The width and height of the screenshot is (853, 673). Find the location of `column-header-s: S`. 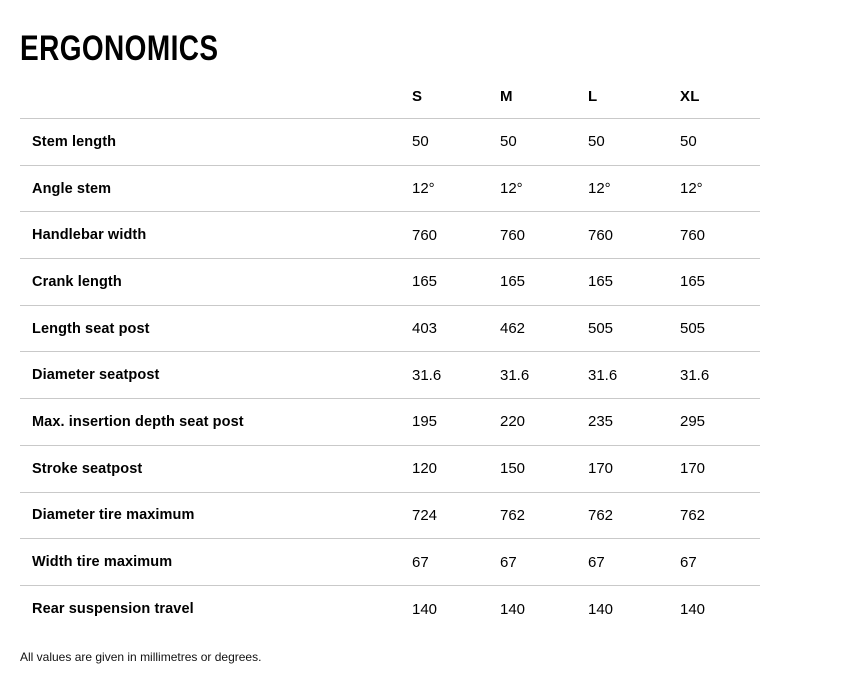

column-header-s: S is located at coordinates (417, 96).